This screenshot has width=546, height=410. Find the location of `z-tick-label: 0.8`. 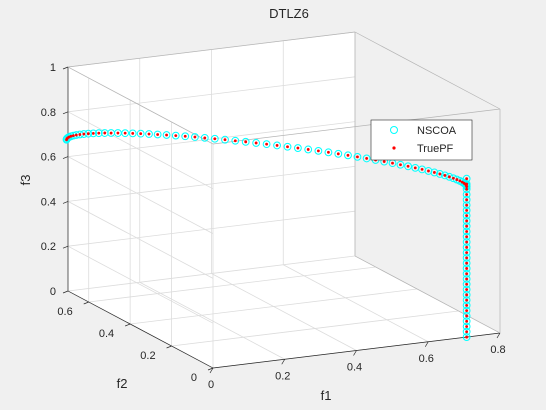

z-tick-label: 0.8 is located at coordinates (48, 113).